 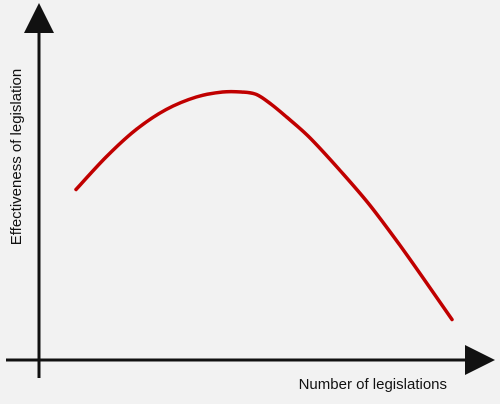 What do you see at coordinates (373, 384) in the screenshot?
I see `x-axis-label: Number of legislations` at bounding box center [373, 384].